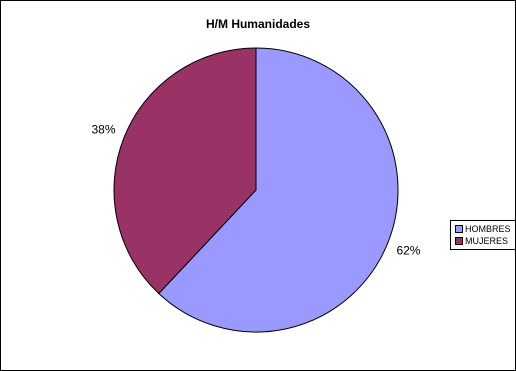  I want to click on legend-swatch-hombres, so click(459, 229).